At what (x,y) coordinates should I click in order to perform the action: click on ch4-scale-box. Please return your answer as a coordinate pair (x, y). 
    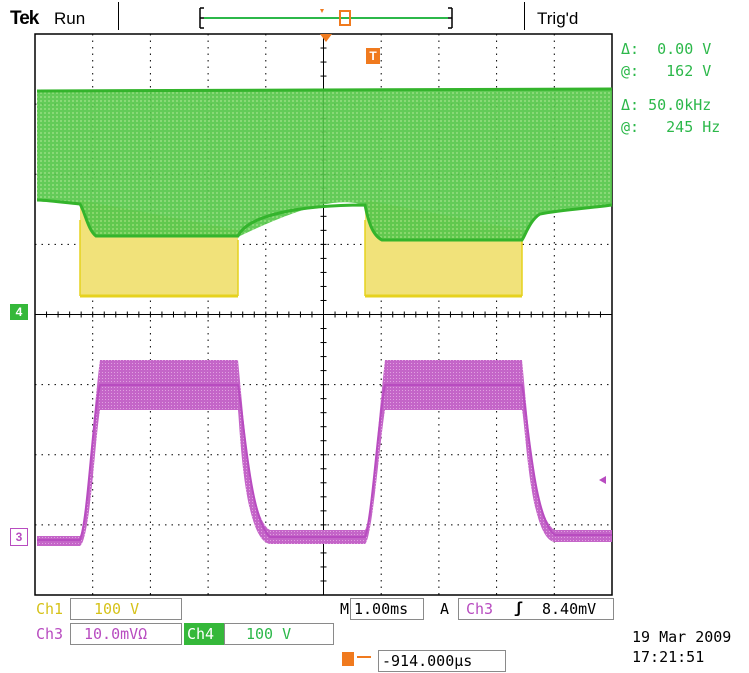
    Looking at the image, I should click on (279, 634).